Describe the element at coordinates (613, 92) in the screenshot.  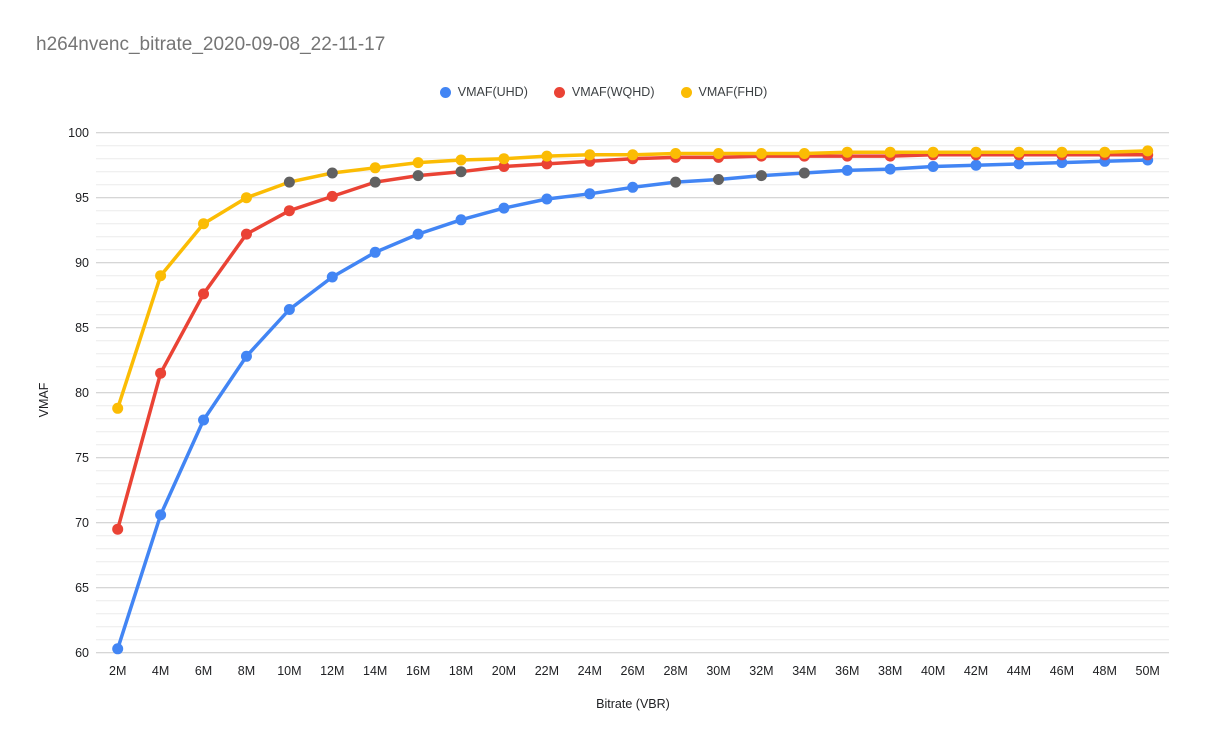
I see `legend-label: VMAF(WQHD)` at that location.